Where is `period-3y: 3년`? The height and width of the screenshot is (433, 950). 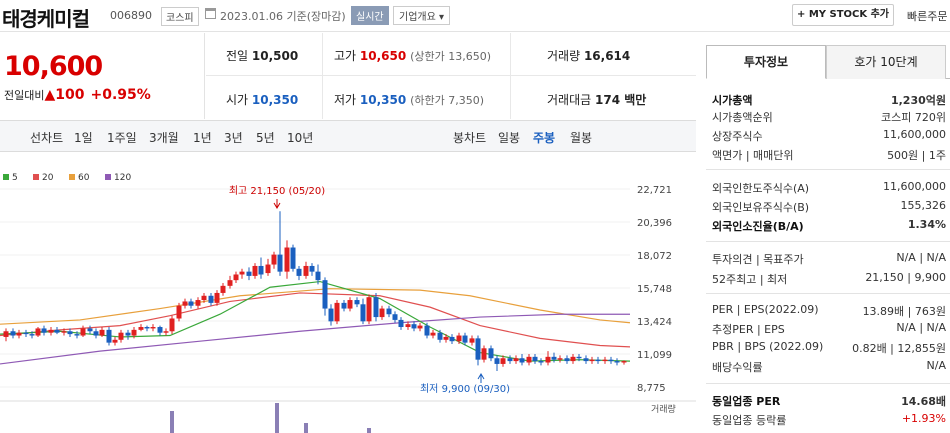
period-3y: 3년 is located at coordinates (233, 138).